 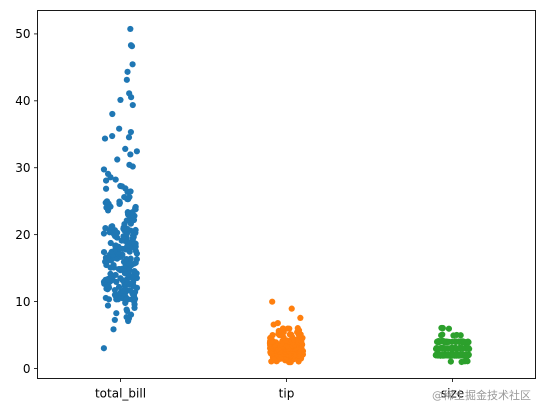 What do you see at coordinates (22, 168) in the screenshot?
I see `y-tick-label: 30` at bounding box center [22, 168].